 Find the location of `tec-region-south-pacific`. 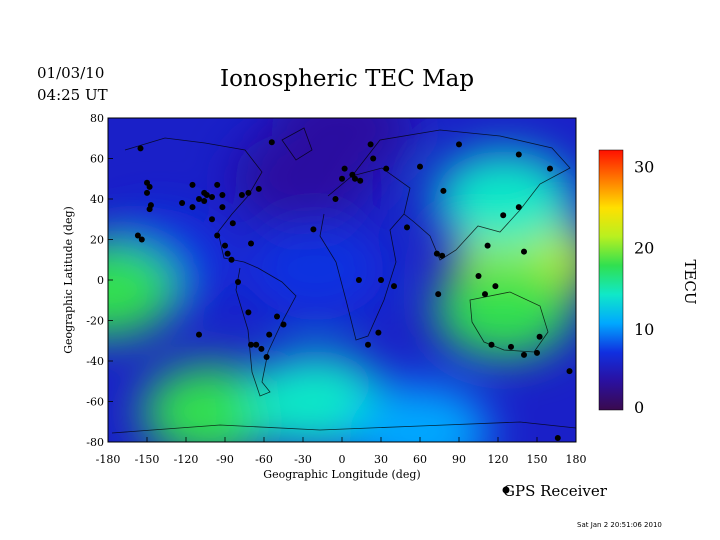

tec-region-south-pacific is located at coordinates (212, 402).